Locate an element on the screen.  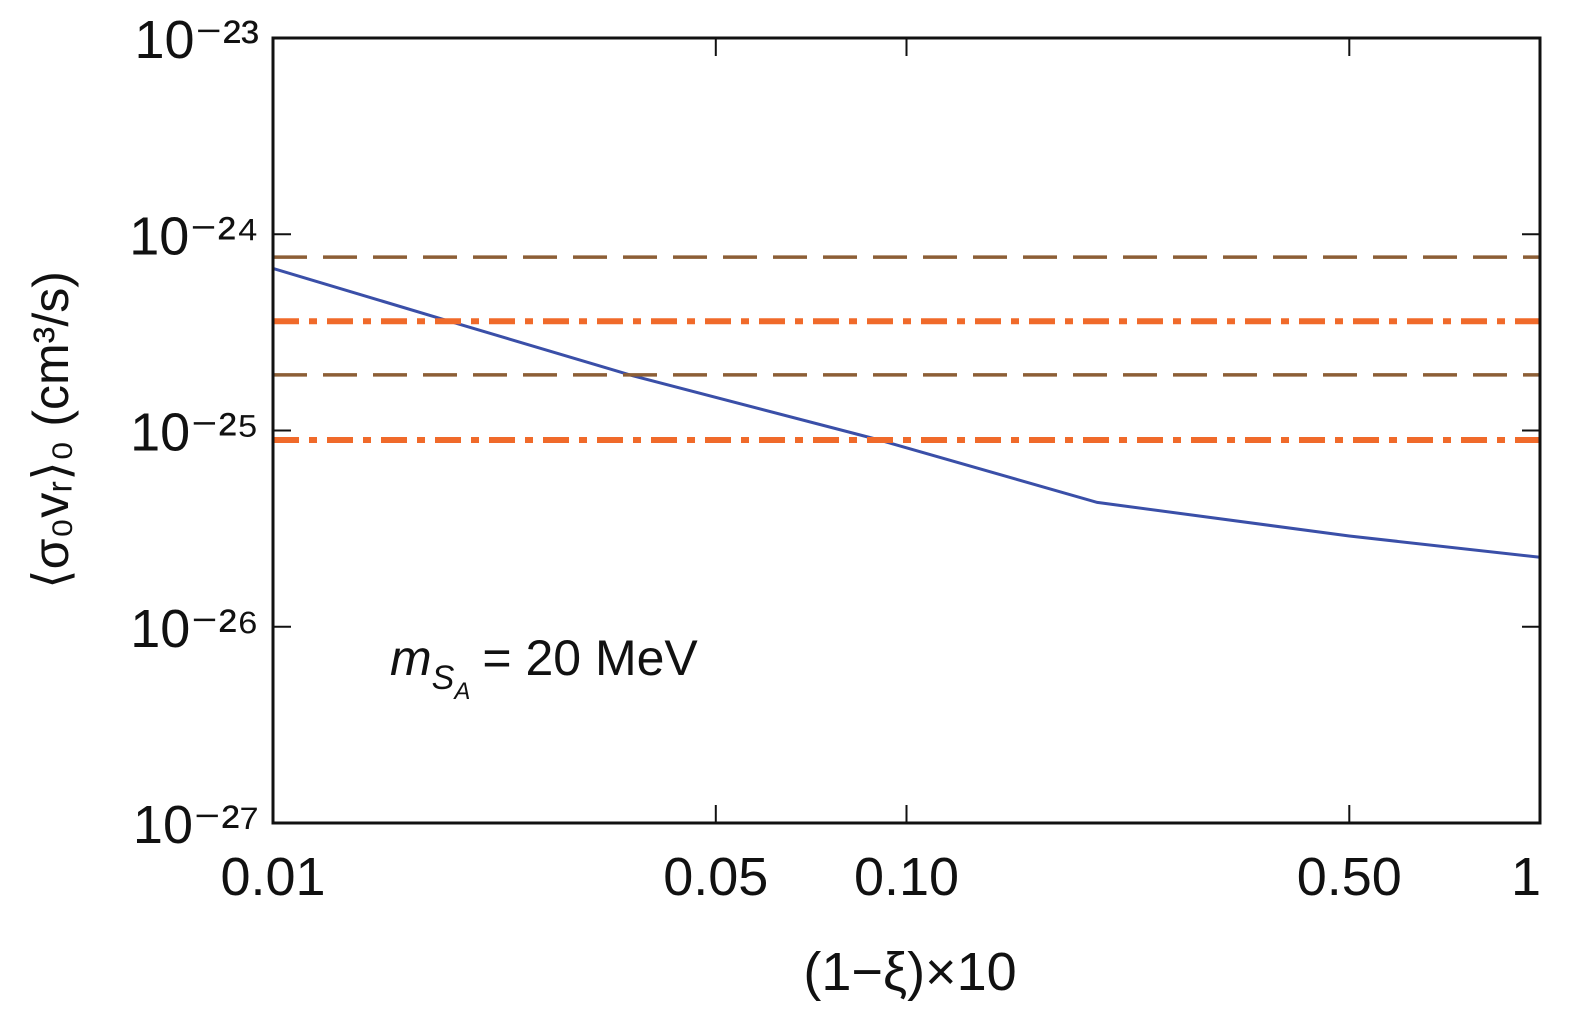
x-tick-label: 0.01 is located at coordinates (272, 877).